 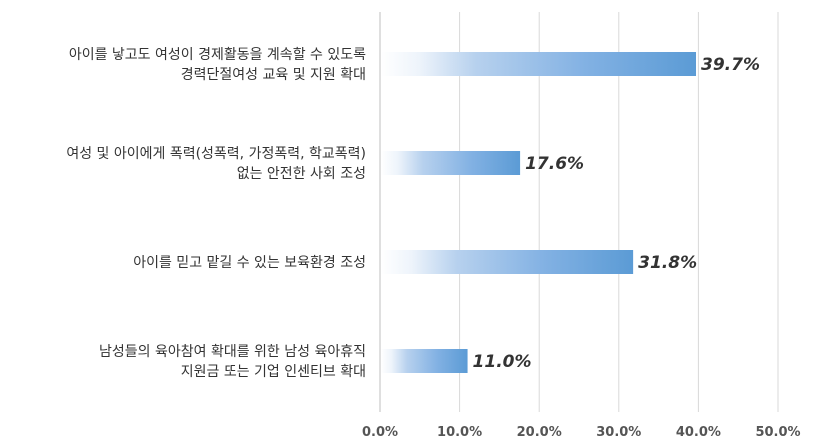 I want to click on x-tick-label: 0.0%, so click(x=380, y=432).